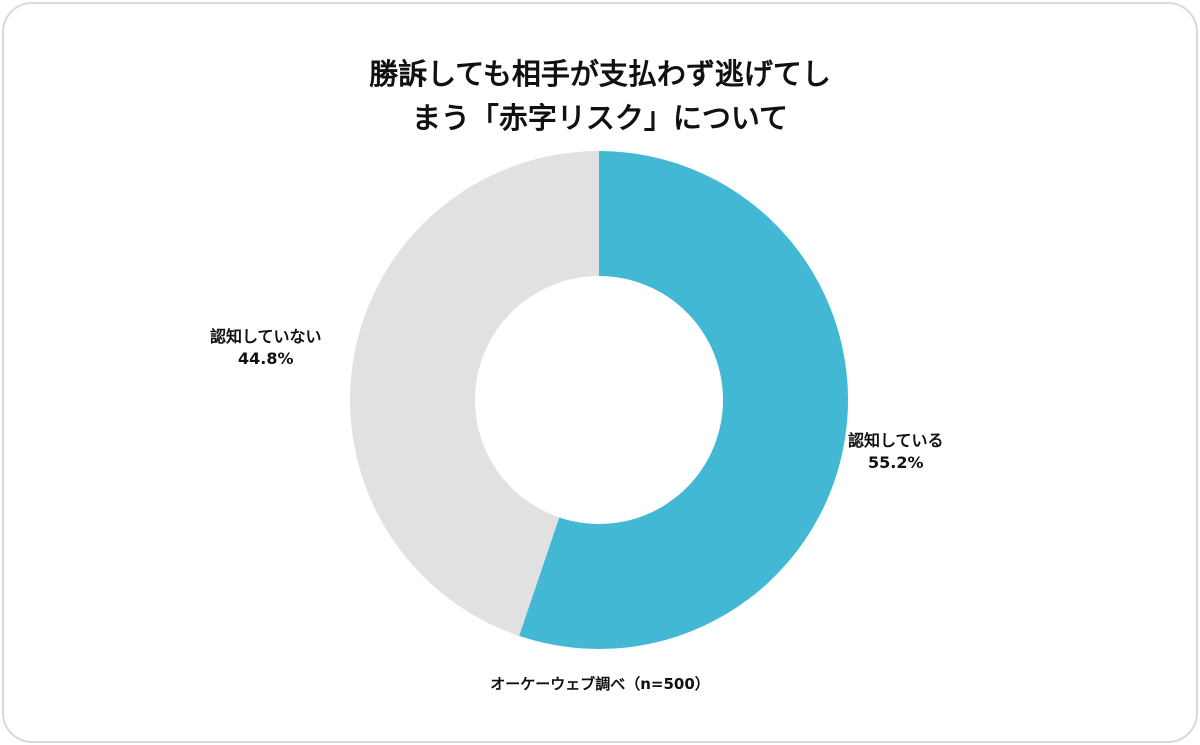 The height and width of the screenshot is (745, 1200). What do you see at coordinates (266, 336) in the screenshot?
I see `slice-label-unaware-name: 認知していない` at bounding box center [266, 336].